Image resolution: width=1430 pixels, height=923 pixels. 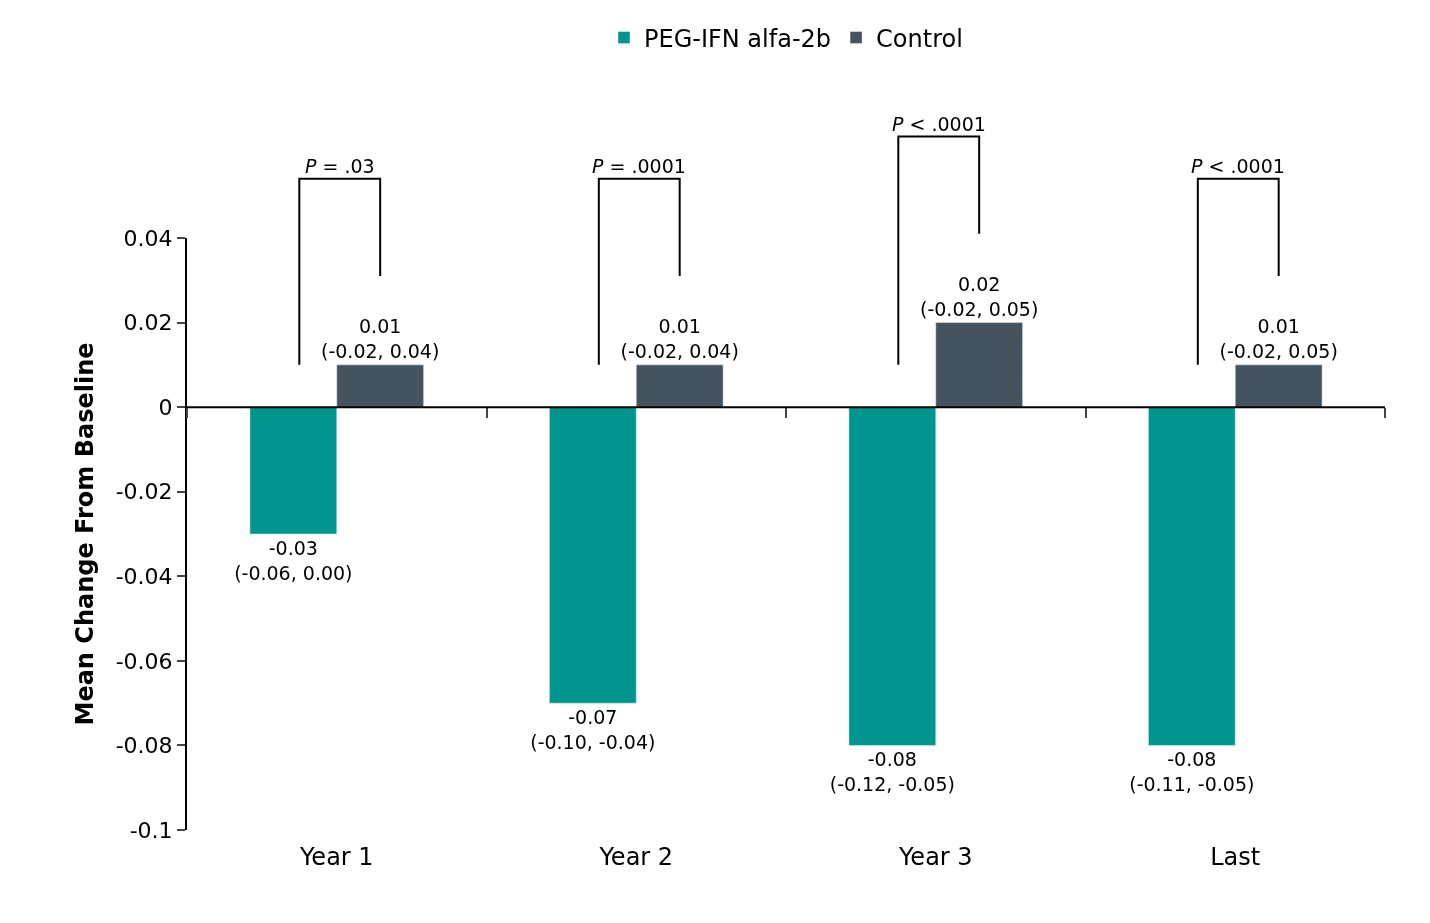 What do you see at coordinates (1192, 772) in the screenshot?
I see `data-label: -0.08 (-0.11, -0.05)` at bounding box center [1192, 772].